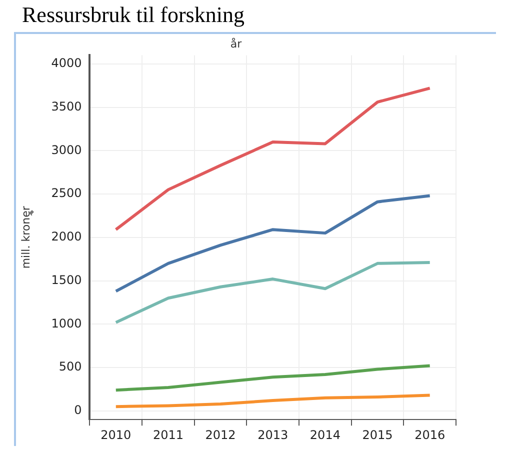 This screenshot has width=507, height=464. What do you see at coordinates (273, 435) in the screenshot?
I see `x-tick-label: 2013` at bounding box center [273, 435].